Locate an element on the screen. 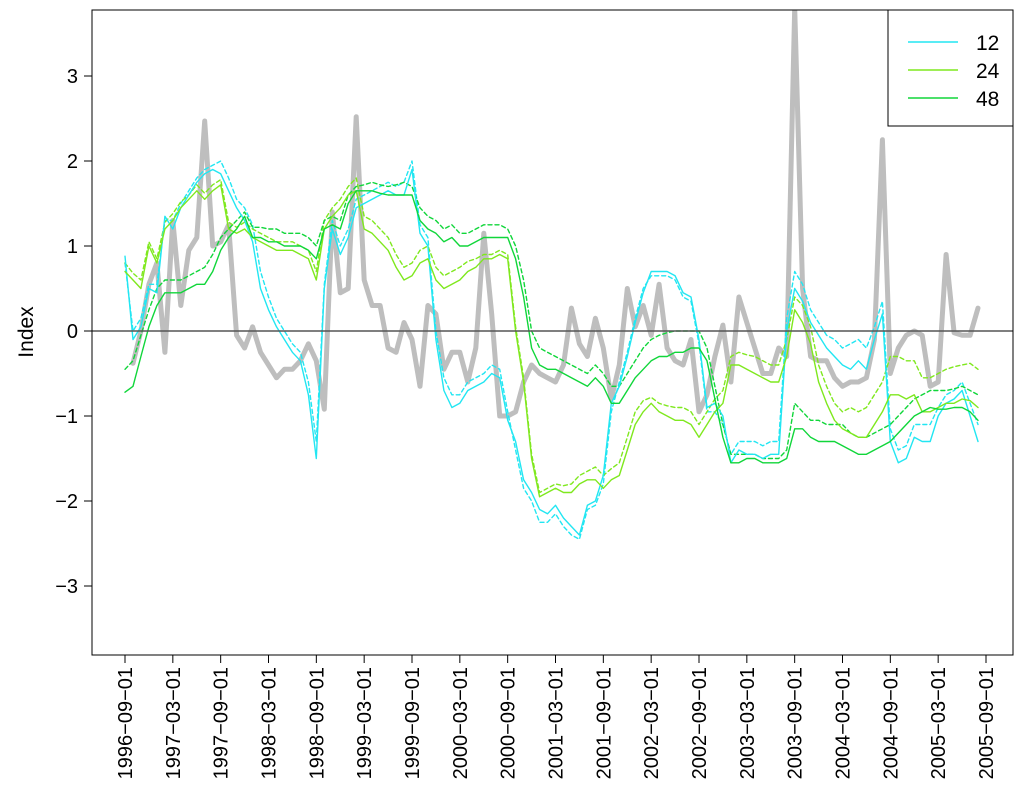 The image size is (1024, 803). x-tick-label: 1998−09−01 is located at coordinates (317, 723).